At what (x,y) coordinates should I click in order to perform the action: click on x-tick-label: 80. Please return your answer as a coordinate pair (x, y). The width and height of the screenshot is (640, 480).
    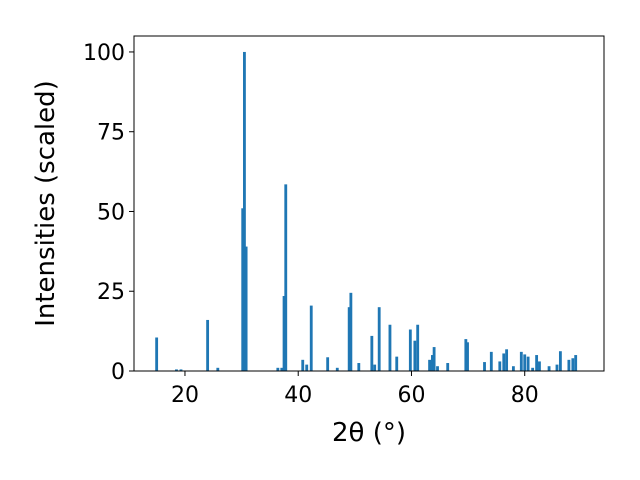
    Looking at the image, I should click on (525, 395).